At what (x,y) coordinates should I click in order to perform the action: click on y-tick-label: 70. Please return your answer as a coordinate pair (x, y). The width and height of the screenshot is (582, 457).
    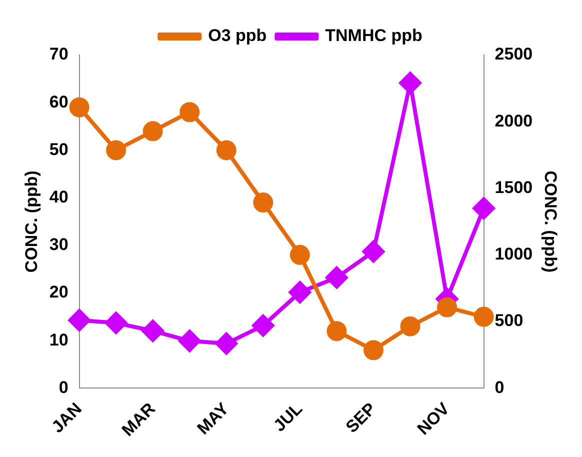
    Looking at the image, I should click on (58, 54).